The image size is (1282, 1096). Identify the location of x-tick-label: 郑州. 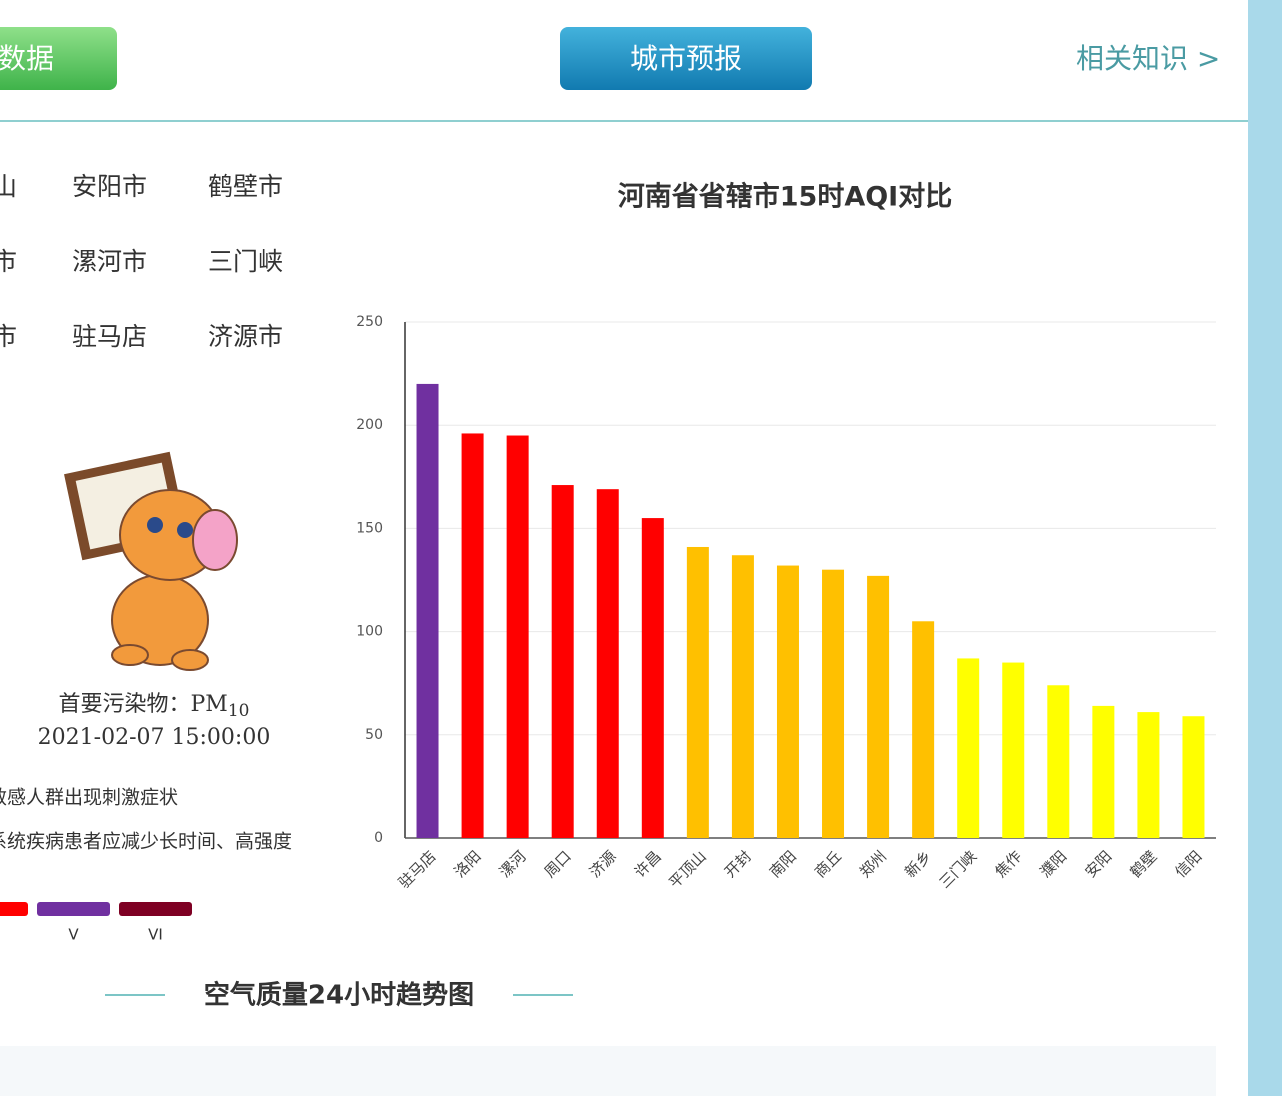
(873, 864).